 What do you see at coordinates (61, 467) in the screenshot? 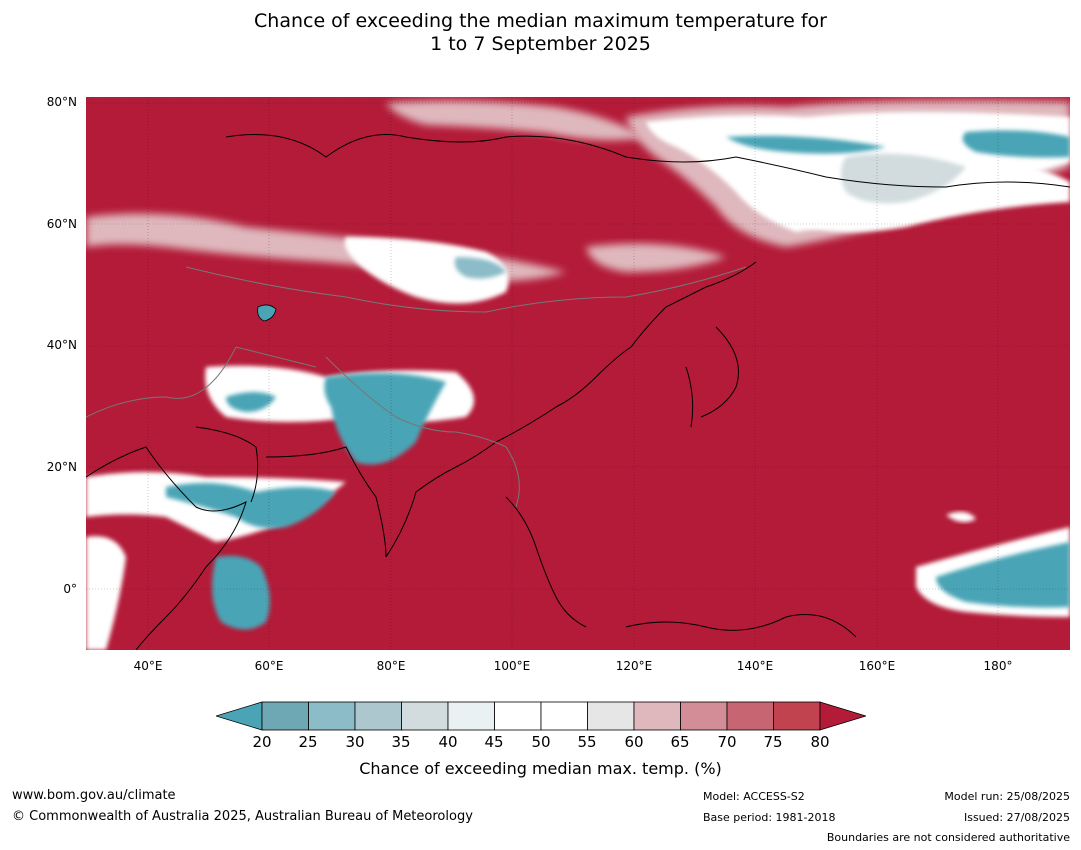
I see `lat-label-20n: 20°N` at bounding box center [61, 467].